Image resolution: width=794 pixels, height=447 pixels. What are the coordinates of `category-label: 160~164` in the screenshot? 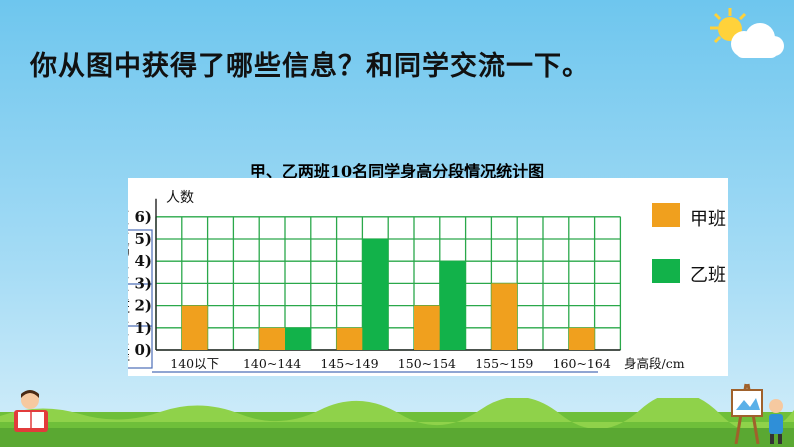 It's located at (582, 363).